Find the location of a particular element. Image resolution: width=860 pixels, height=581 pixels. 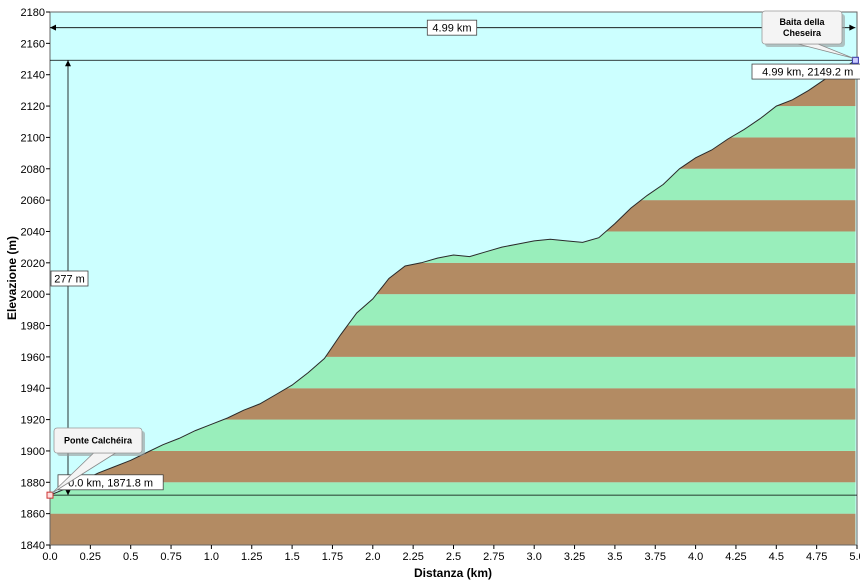

x-tick-label: 0.0 is located at coordinates (49, 557).